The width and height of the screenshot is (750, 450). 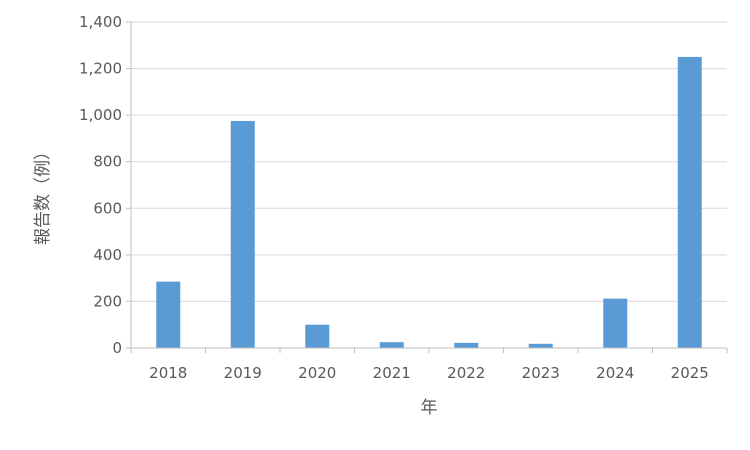 I want to click on x-axis-title: 年, so click(x=429, y=408).